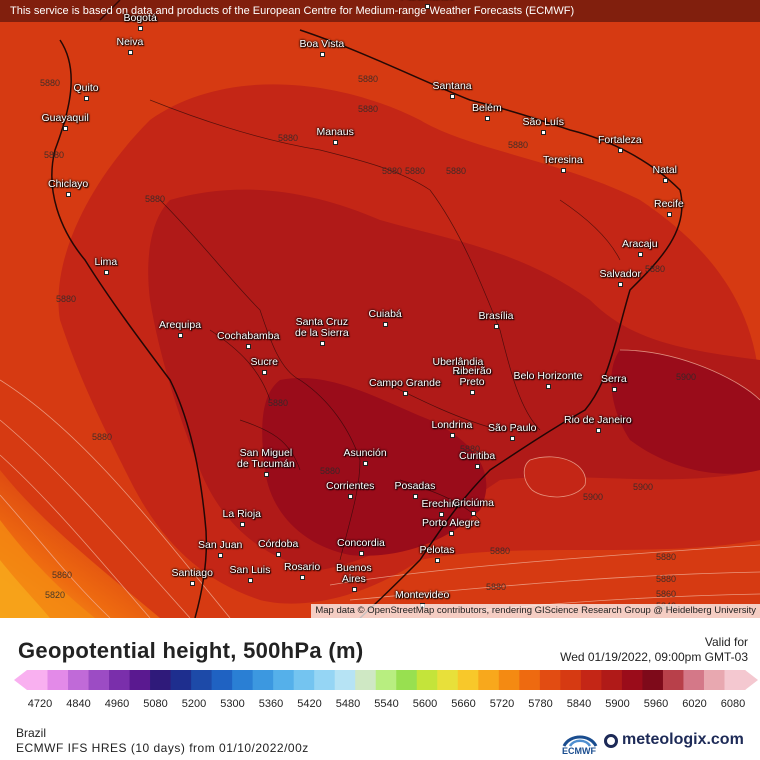 Image resolution: width=760 pixels, height=760 pixels. What do you see at coordinates (62, 575) in the screenshot?
I see `contour-value-label: 5860` at bounding box center [62, 575].